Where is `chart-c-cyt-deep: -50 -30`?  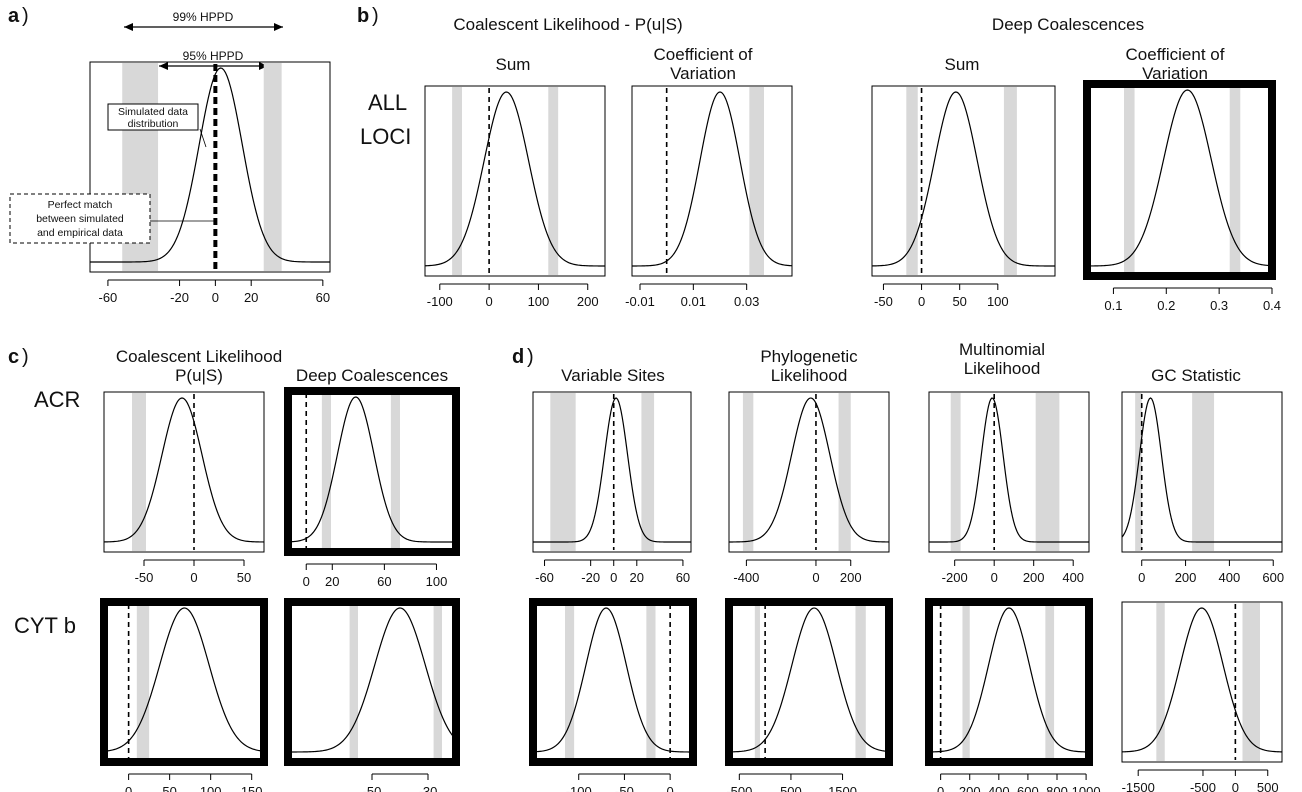
chart-c-cyt-deep: -50 -30 is located at coordinates (372, 695).